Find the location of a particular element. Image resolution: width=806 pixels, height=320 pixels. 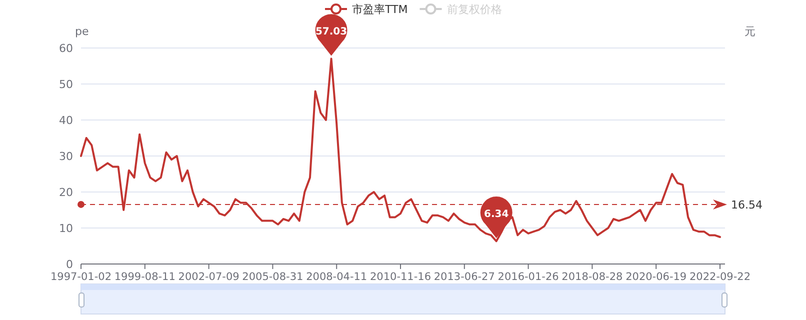

x-tick-label: 2013-06-27 is located at coordinates (464, 277).